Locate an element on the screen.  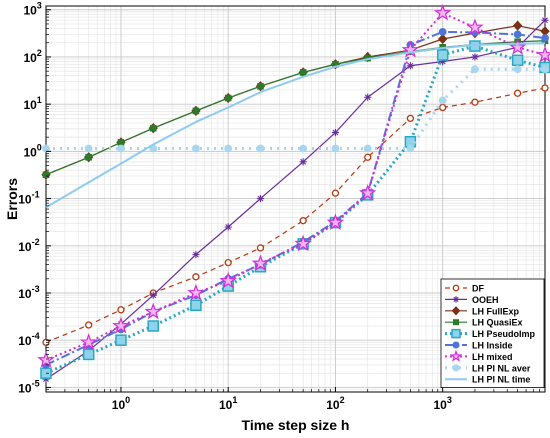
legend-label-df: DF is located at coordinates (478, 289).